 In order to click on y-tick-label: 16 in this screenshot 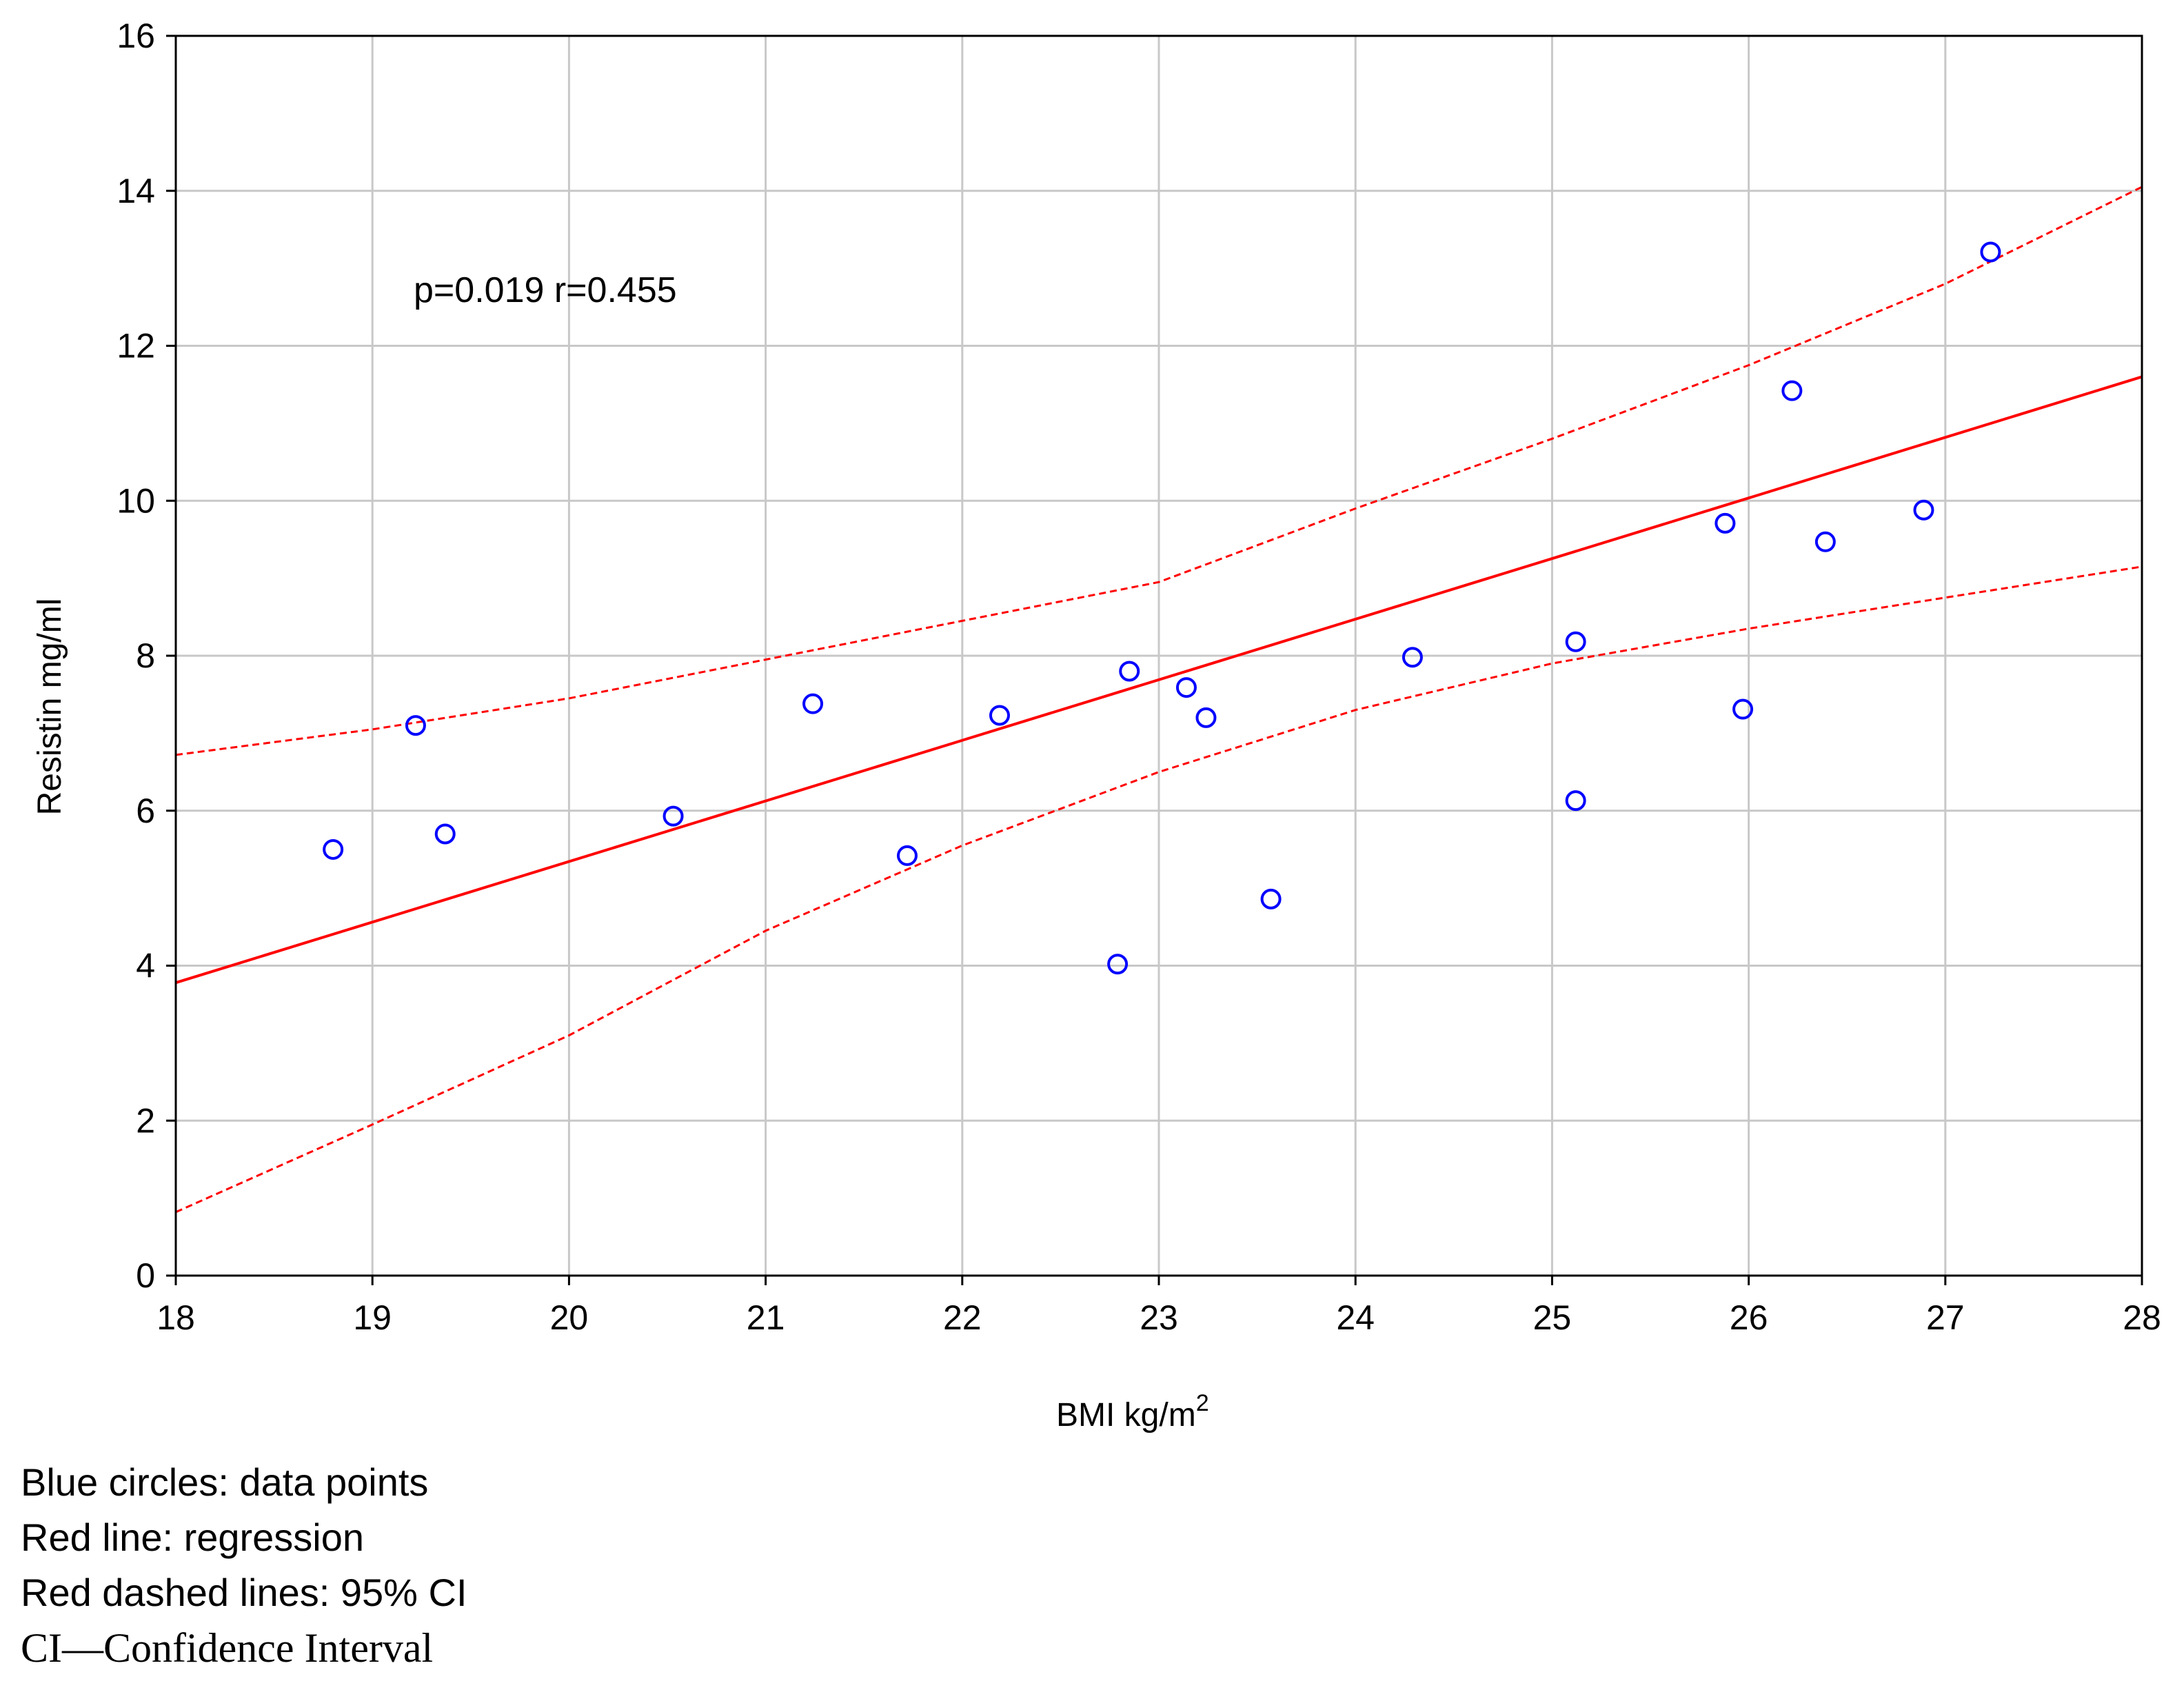, I will do `click(136, 36)`.